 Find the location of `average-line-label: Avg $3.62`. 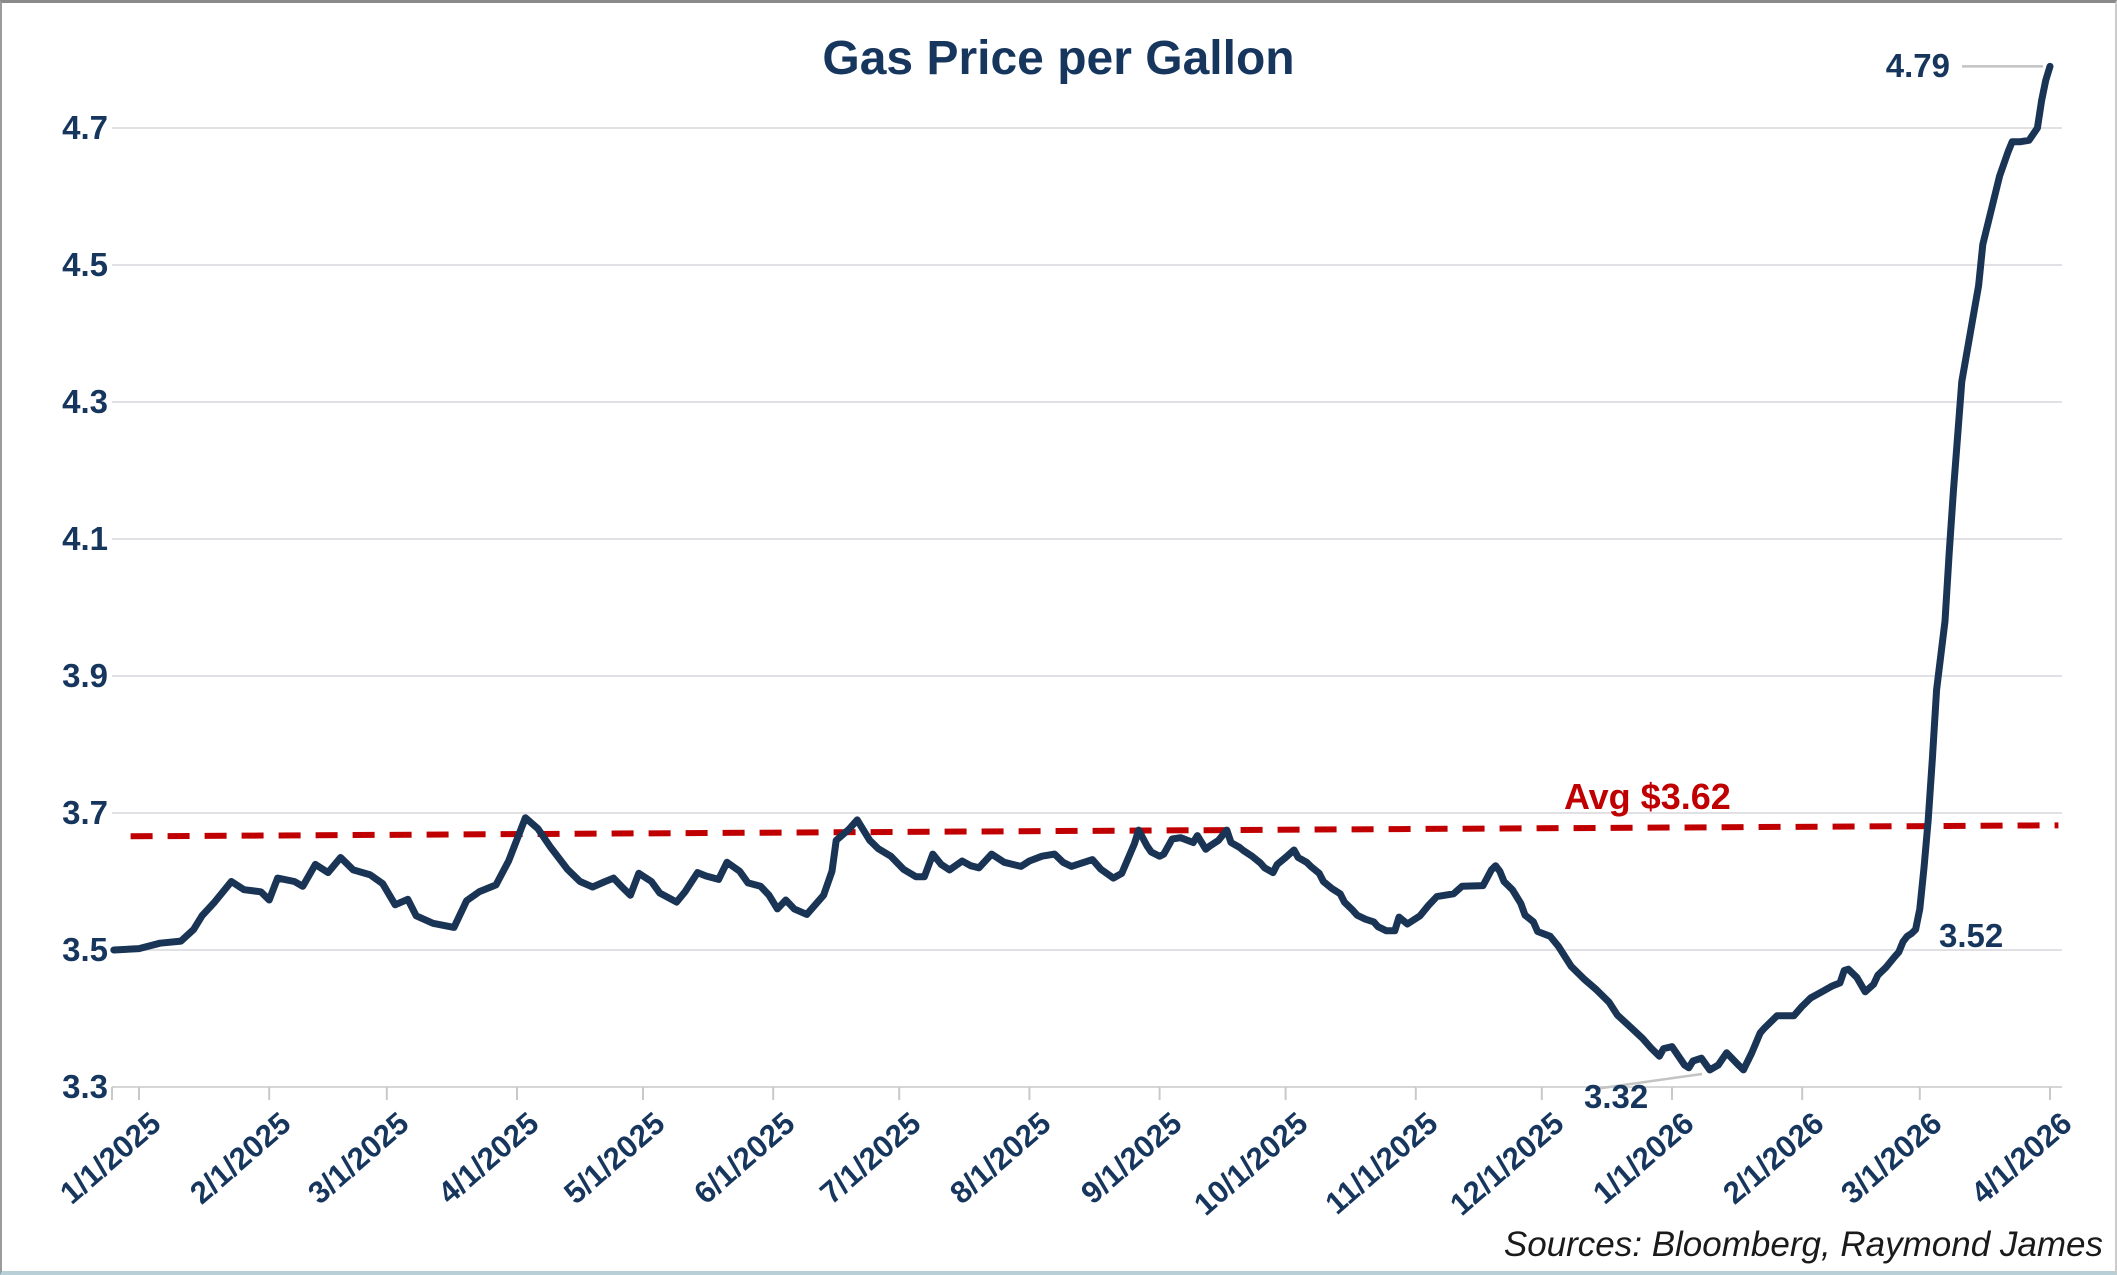

average-line-label: Avg $3.62 is located at coordinates (1647, 796).